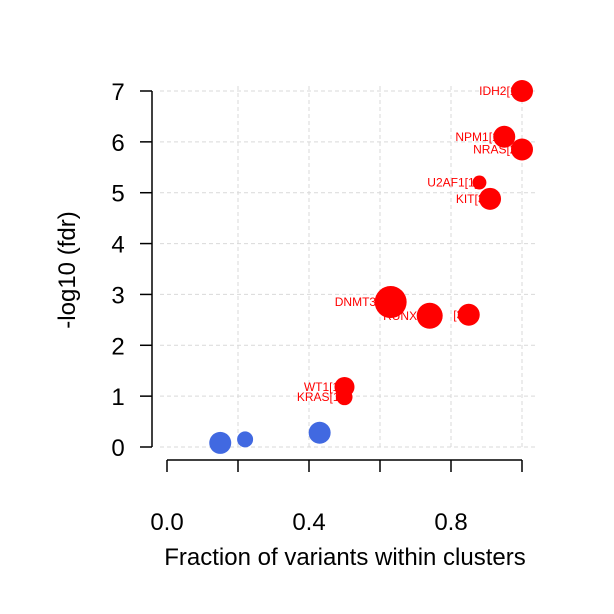  I want to click on point-label: U2AF1[1], so click(452, 183).